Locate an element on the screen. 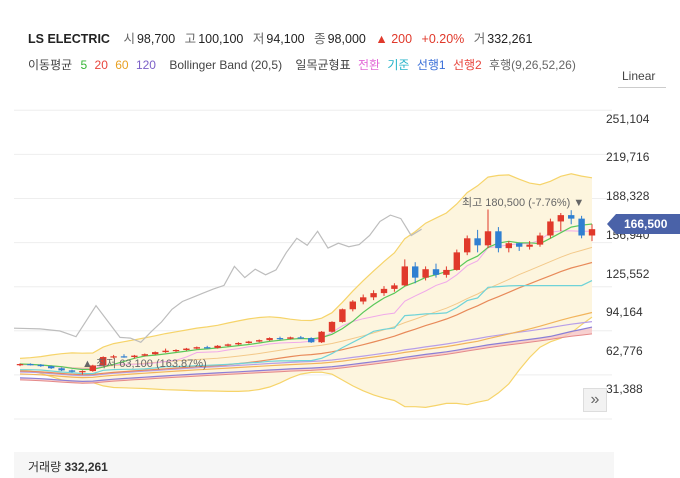  ma20-legend: 20 is located at coordinates (101, 65).